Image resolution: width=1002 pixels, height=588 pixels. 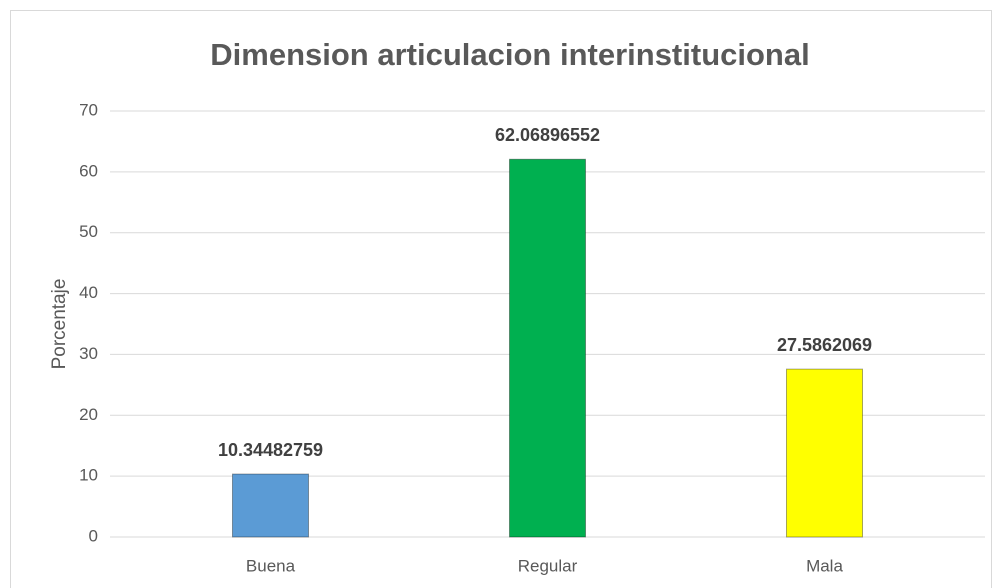 What do you see at coordinates (88, 231) in the screenshot?
I see `y-tick-label: 50` at bounding box center [88, 231].